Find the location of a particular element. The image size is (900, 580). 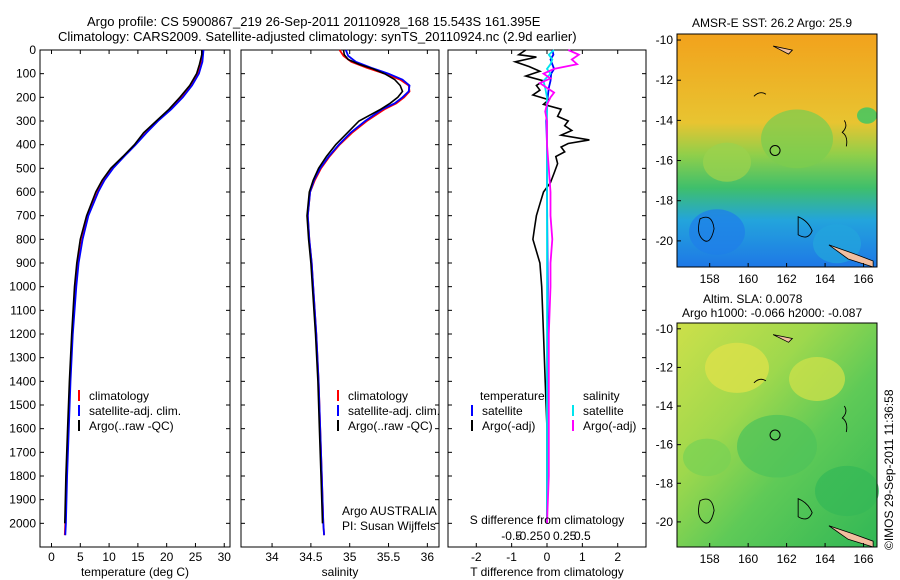

landmass-new-caledonia is located at coordinates (851, 256).